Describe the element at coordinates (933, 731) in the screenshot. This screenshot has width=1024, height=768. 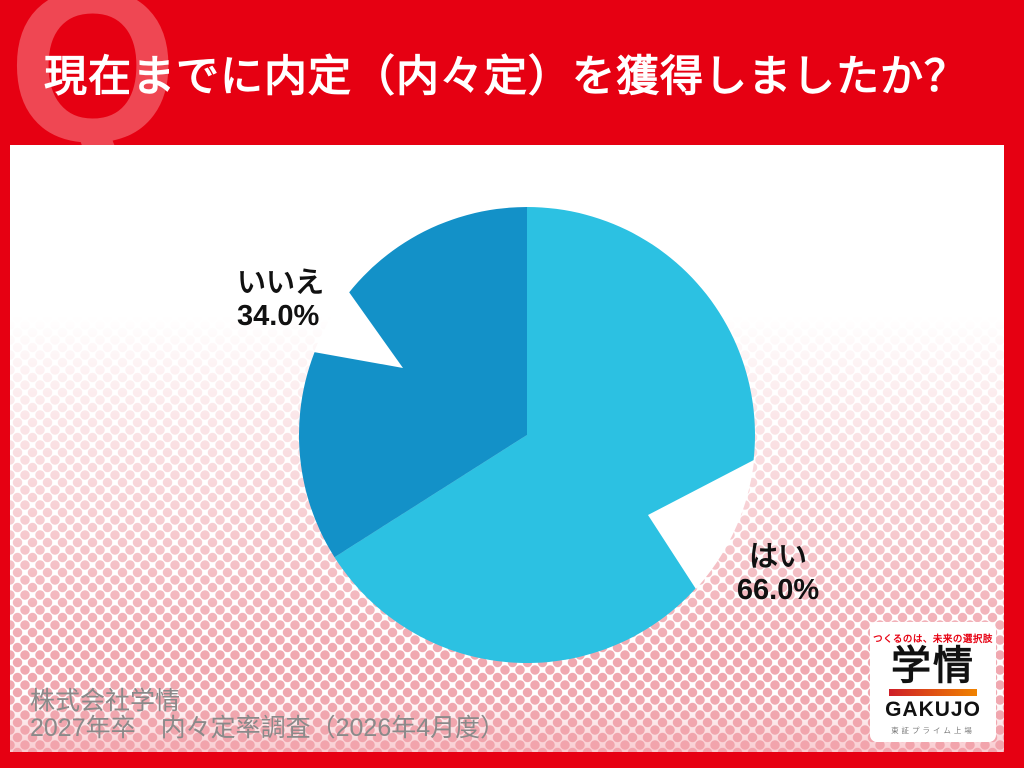
I see `logo-listing-label: 東証プライム上場` at that location.